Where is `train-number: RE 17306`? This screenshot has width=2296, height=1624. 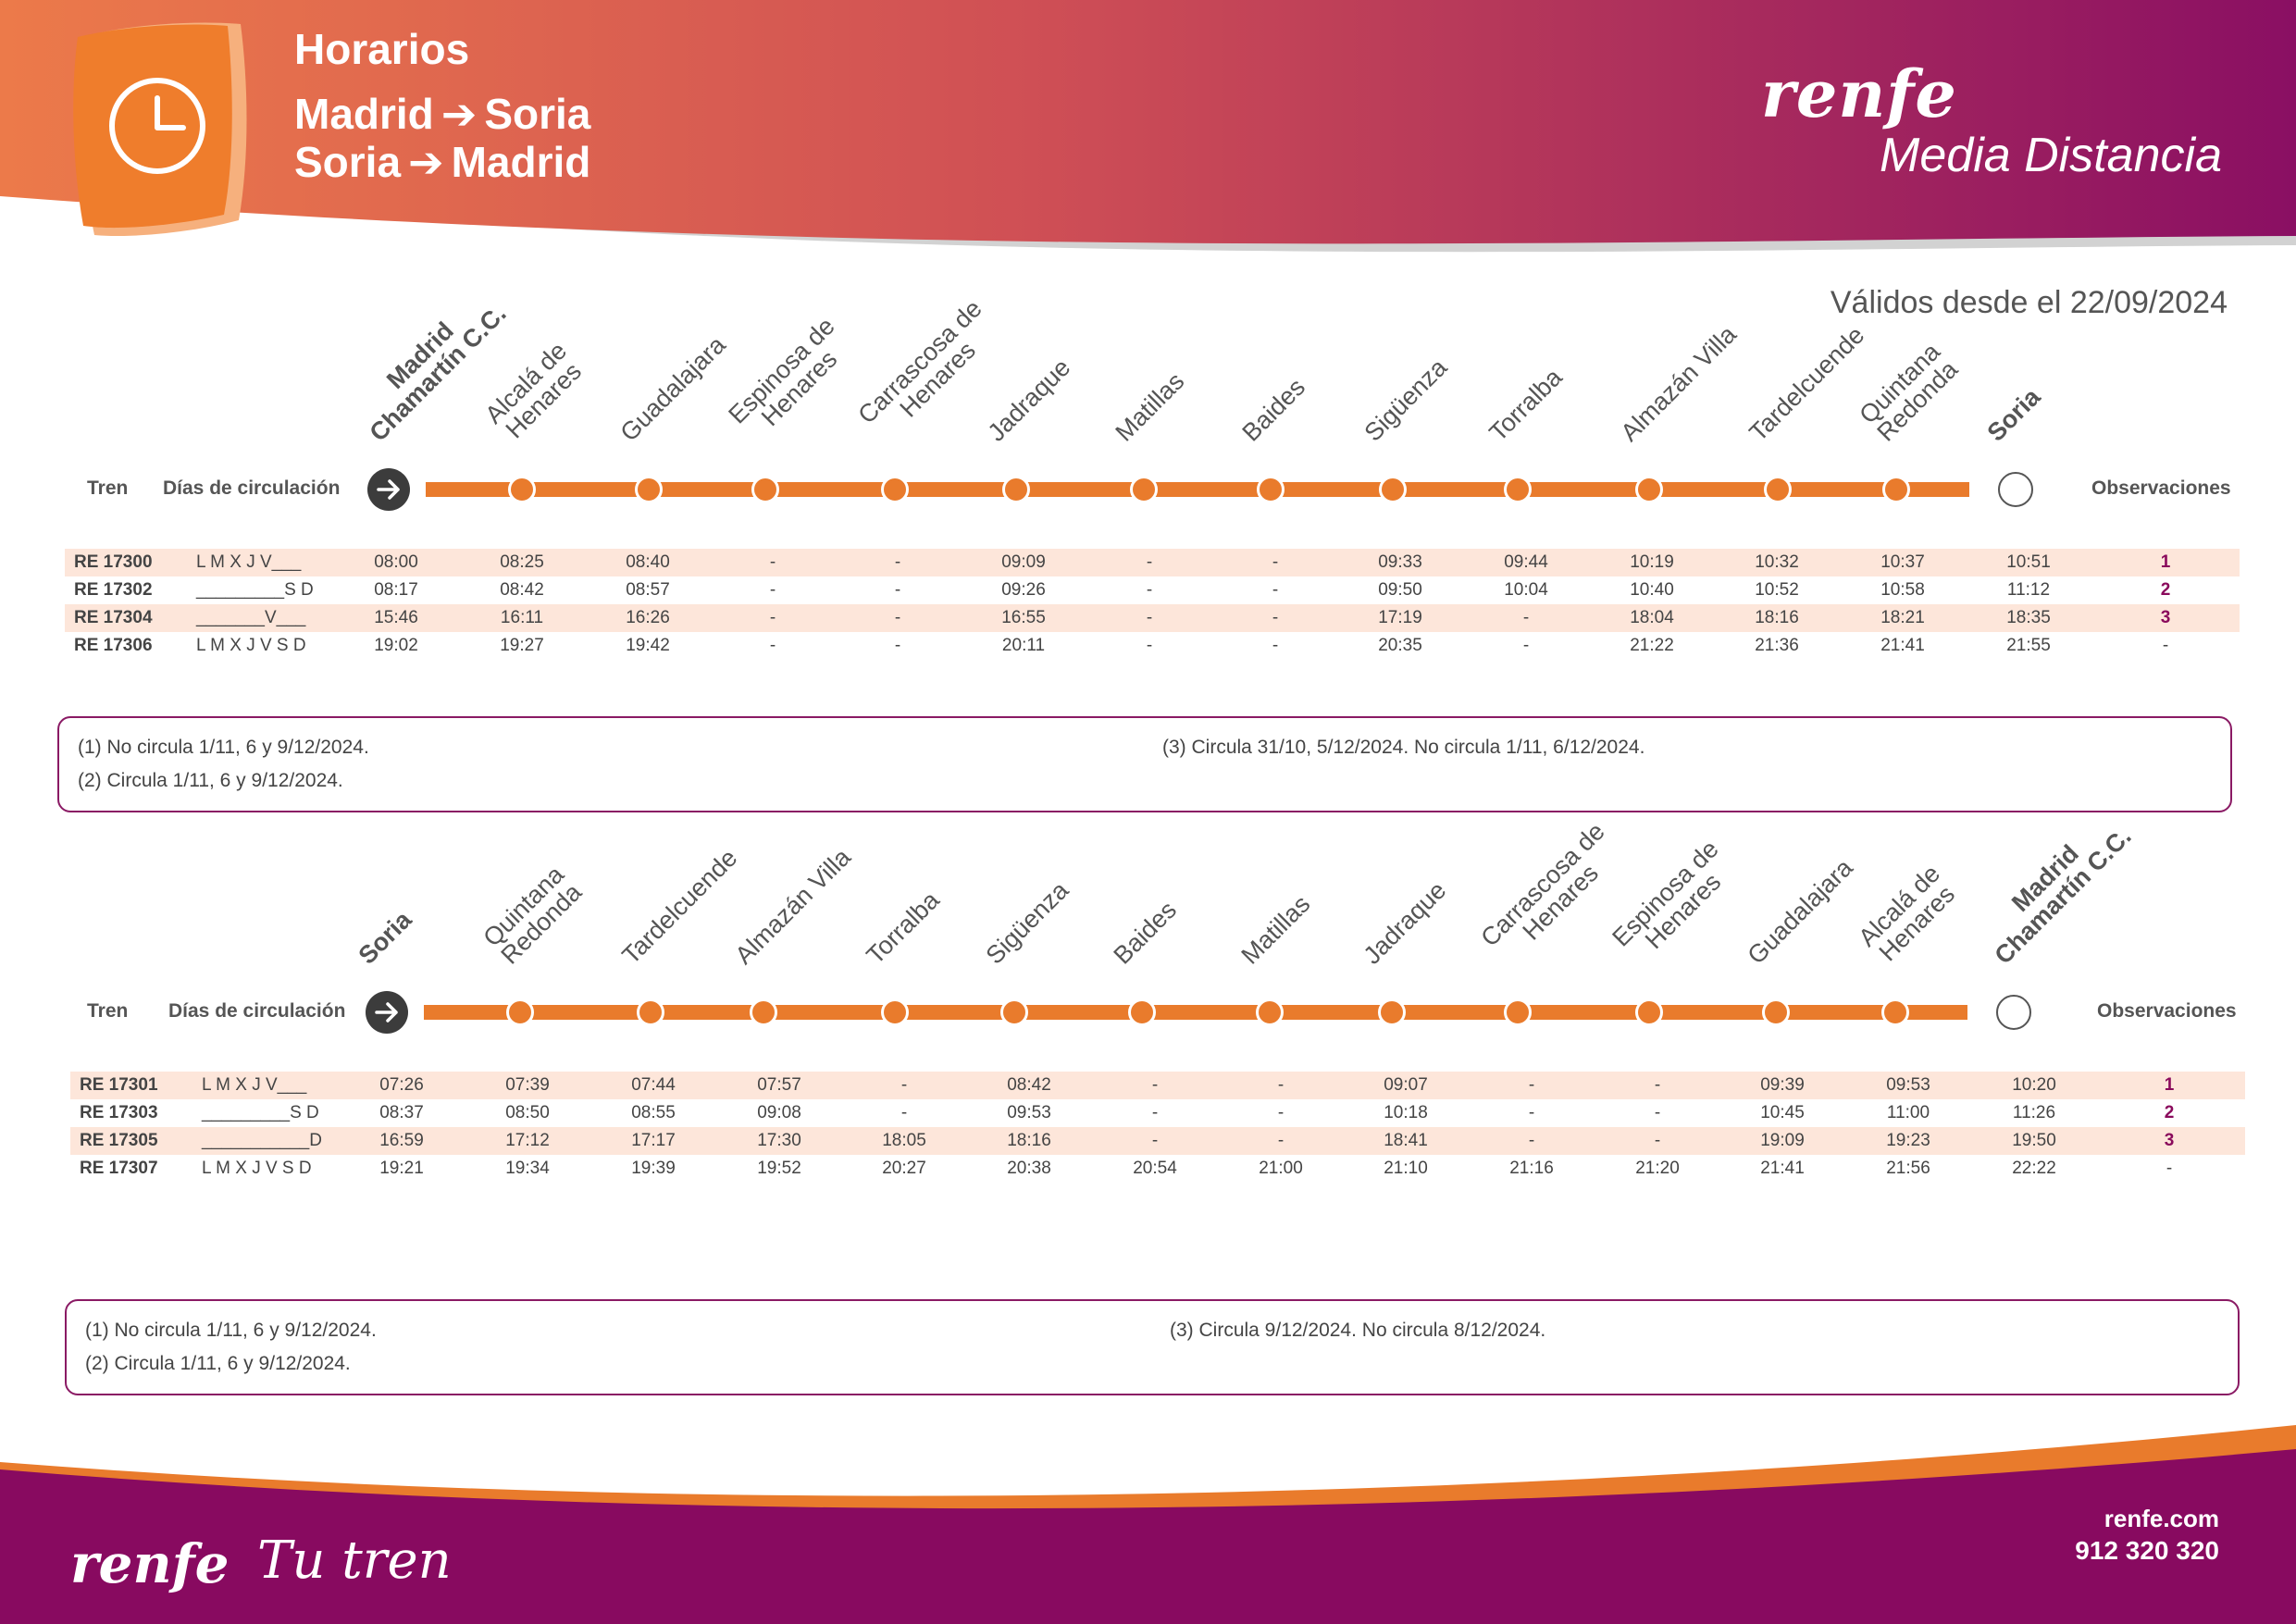
train-number: RE 17306 is located at coordinates (114, 645).